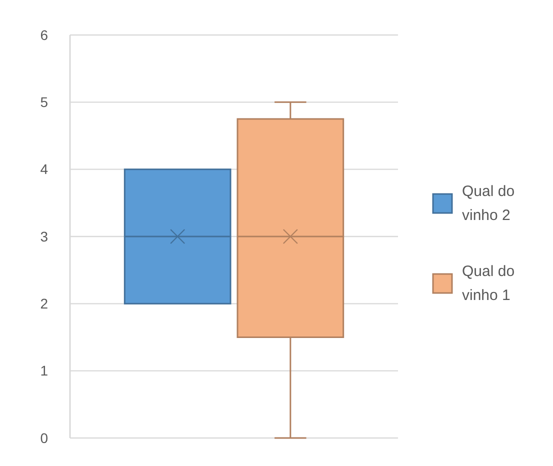 Image resolution: width=553 pixels, height=466 pixels. Describe the element at coordinates (44, 370) in the screenshot. I see `y-tick-label: 1` at that location.